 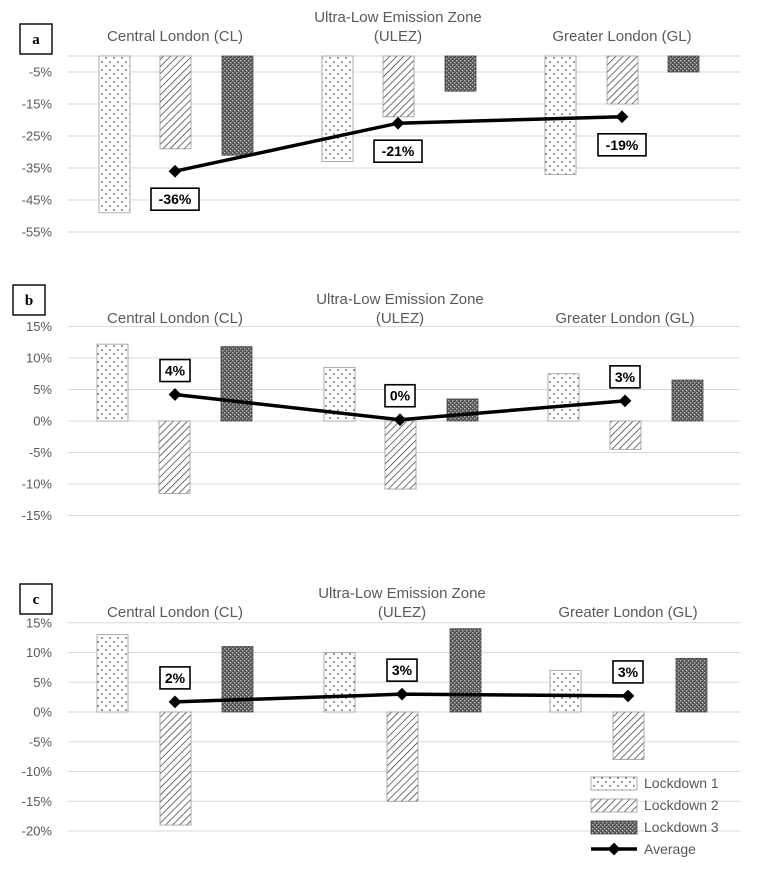 I want to click on data-label: 2%, so click(x=175, y=678).